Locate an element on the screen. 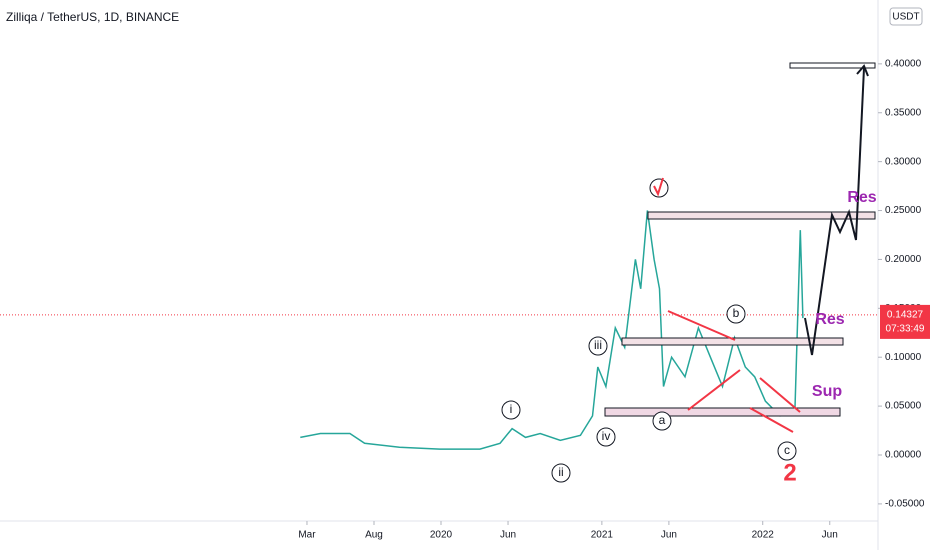  wave-label: c is located at coordinates (787, 450).